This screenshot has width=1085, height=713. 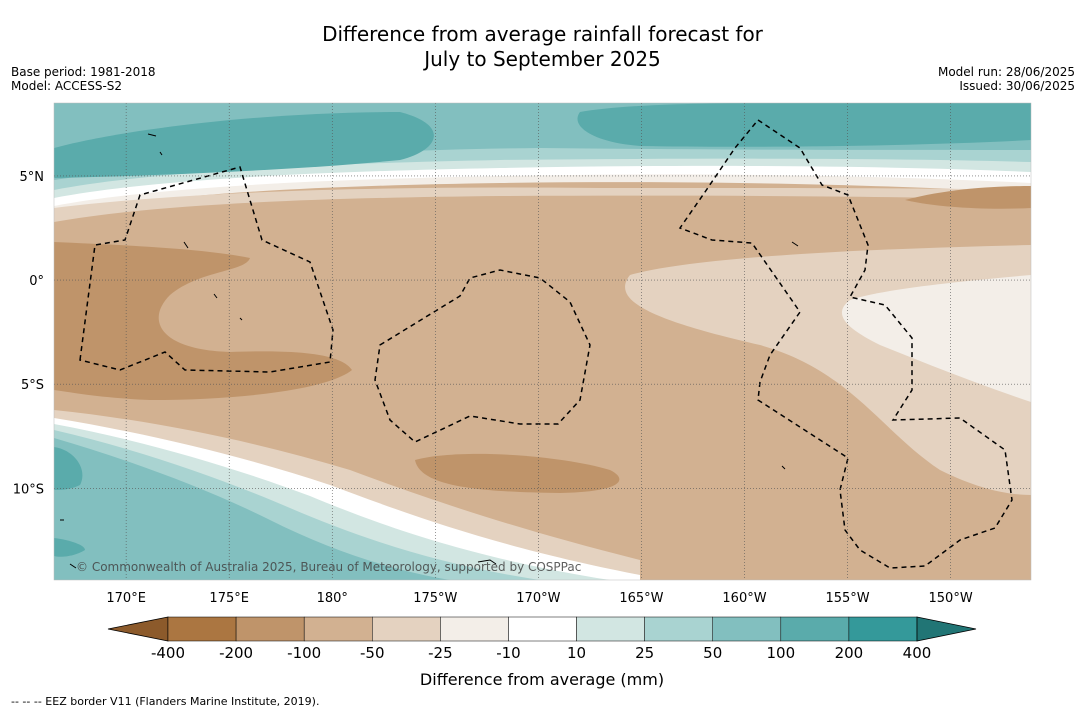 What do you see at coordinates (138, 629) in the screenshot?
I see `colorbar-extend-low` at bounding box center [138, 629].